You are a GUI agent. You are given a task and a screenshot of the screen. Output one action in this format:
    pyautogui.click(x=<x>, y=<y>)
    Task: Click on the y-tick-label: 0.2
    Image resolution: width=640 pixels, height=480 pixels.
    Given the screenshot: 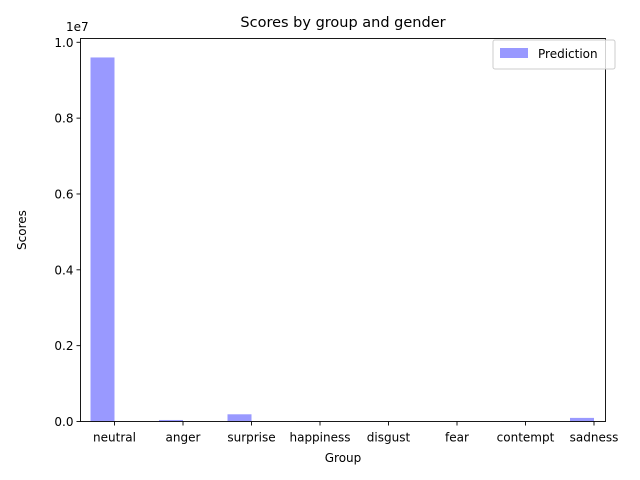 What is the action you would take?
    pyautogui.click(x=63, y=346)
    